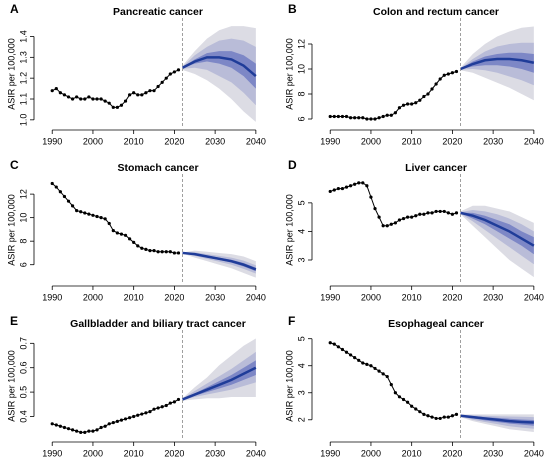  Describe the element at coordinates (301, 392) in the screenshot. I see `y-tick-label: 3` at that location.